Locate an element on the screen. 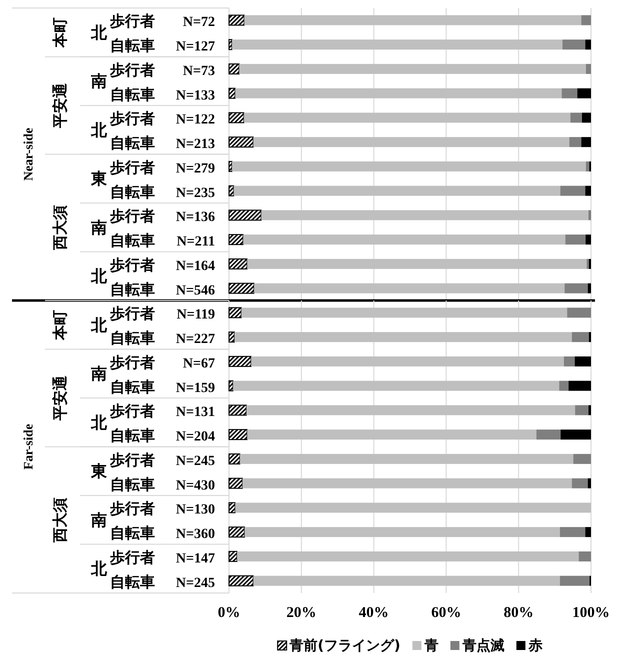  category-label: 歩行者 N=119 is located at coordinates (162, 313).